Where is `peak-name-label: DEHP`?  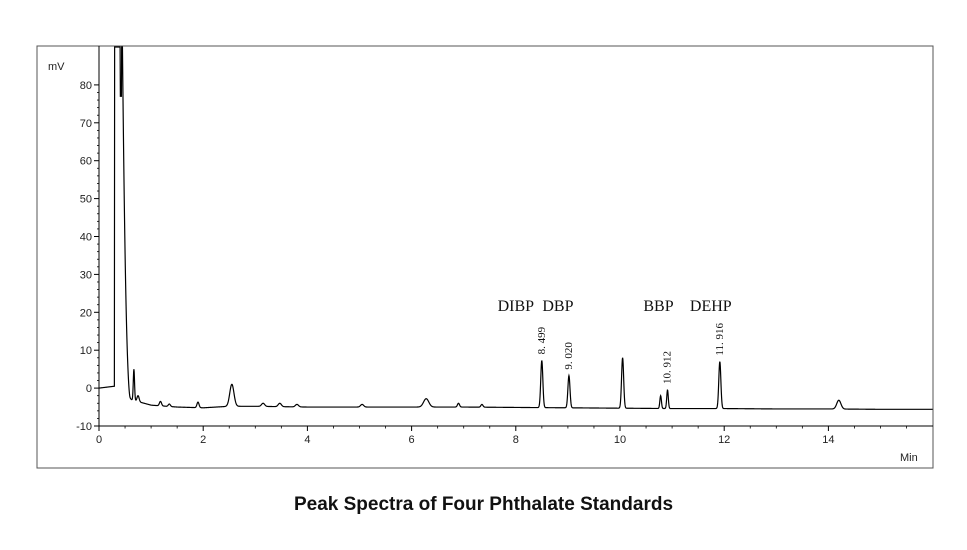
peak-name-label: DEHP is located at coordinates (711, 306).